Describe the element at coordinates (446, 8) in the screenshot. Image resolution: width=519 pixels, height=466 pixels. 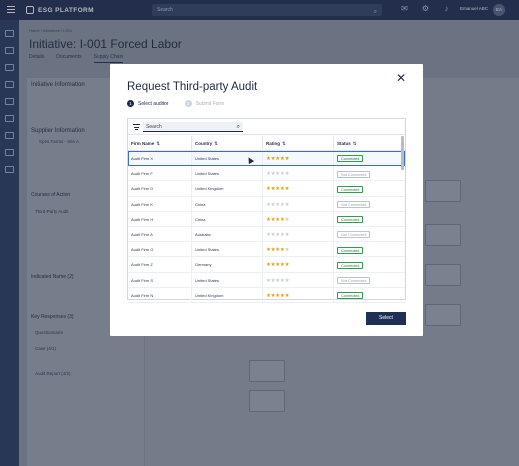
I see `bell-icon: ♪` at that location.